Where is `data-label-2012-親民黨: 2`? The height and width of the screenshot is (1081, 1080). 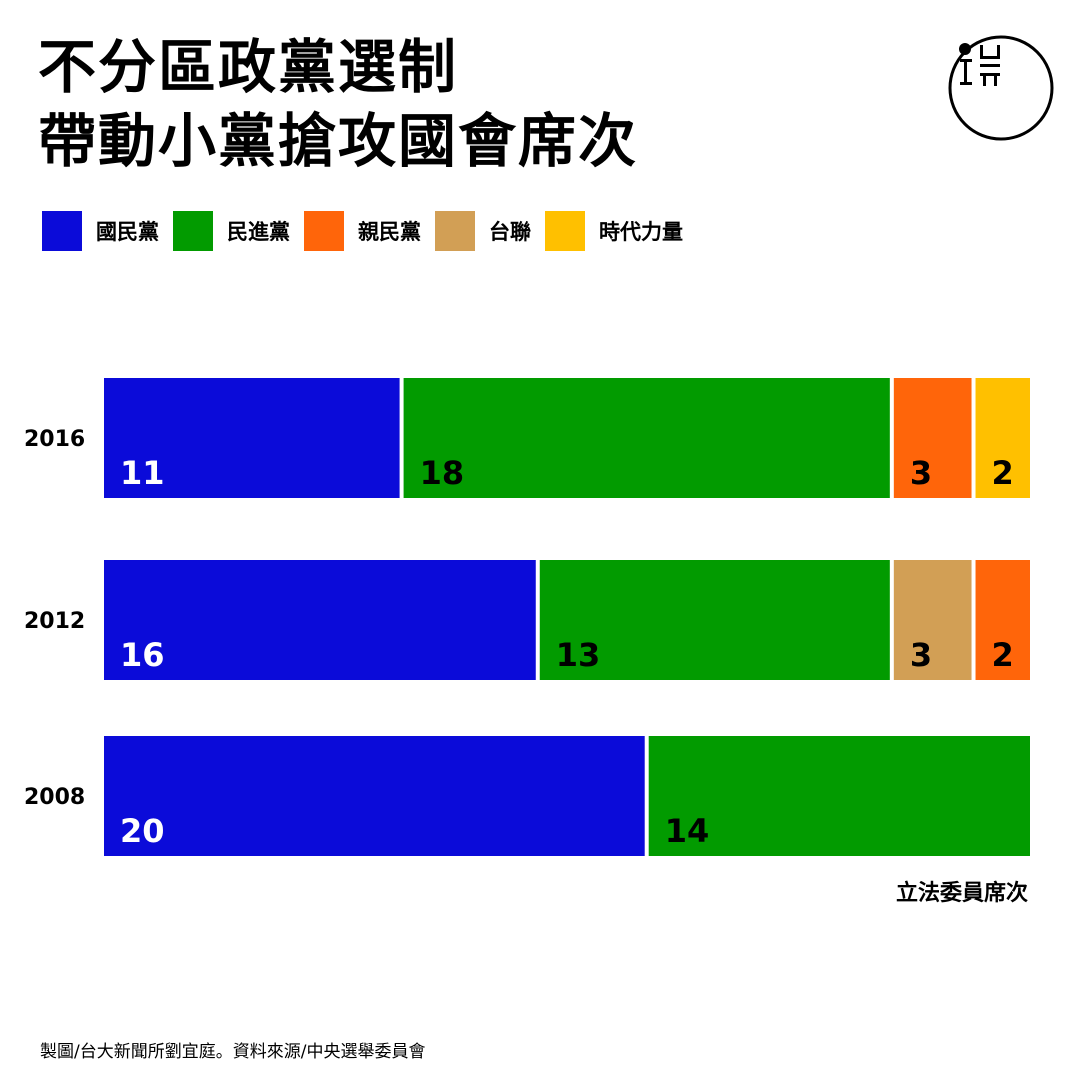 data-label-2012-親民黨: 2 is located at coordinates (1003, 655).